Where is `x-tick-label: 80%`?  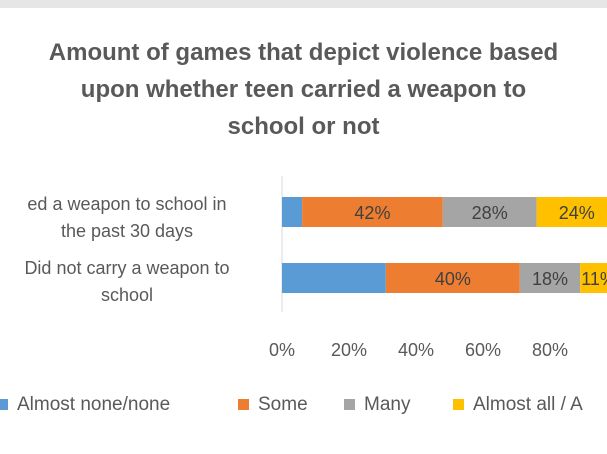 x-tick-label: 80% is located at coordinates (550, 350).